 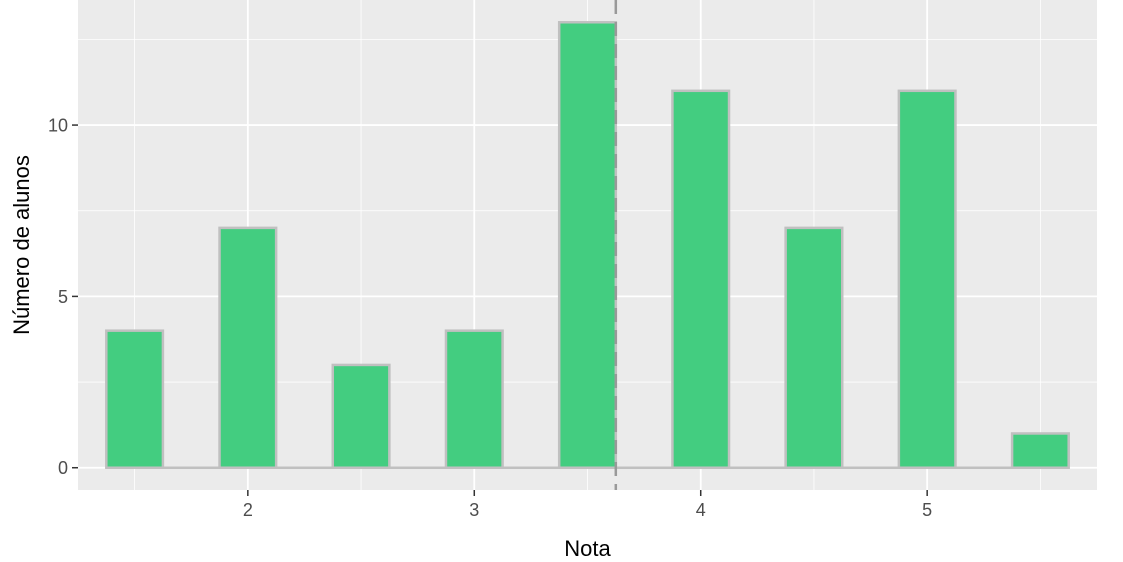 What do you see at coordinates (248, 510) in the screenshot?
I see `x-tick-label: 2` at bounding box center [248, 510].